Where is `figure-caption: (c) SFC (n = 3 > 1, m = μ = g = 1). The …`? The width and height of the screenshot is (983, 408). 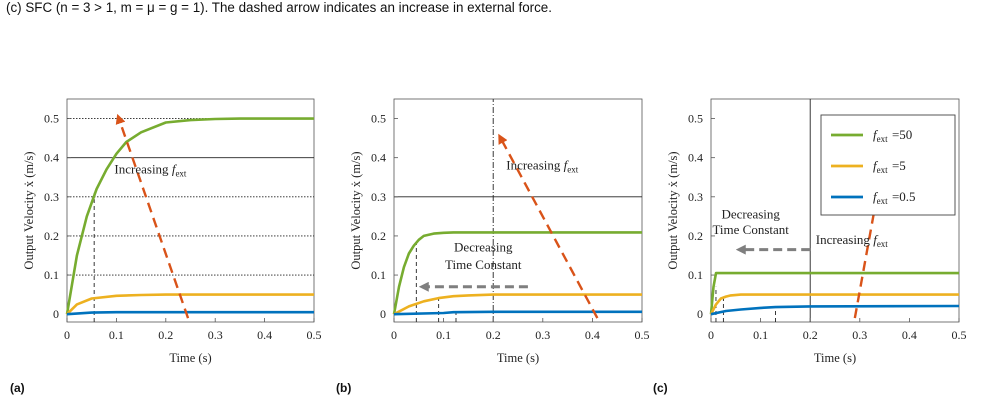 figure-caption: (c) SFC (n = 3 > 1, m = μ = g = 1). The … is located at coordinates (279, 7).